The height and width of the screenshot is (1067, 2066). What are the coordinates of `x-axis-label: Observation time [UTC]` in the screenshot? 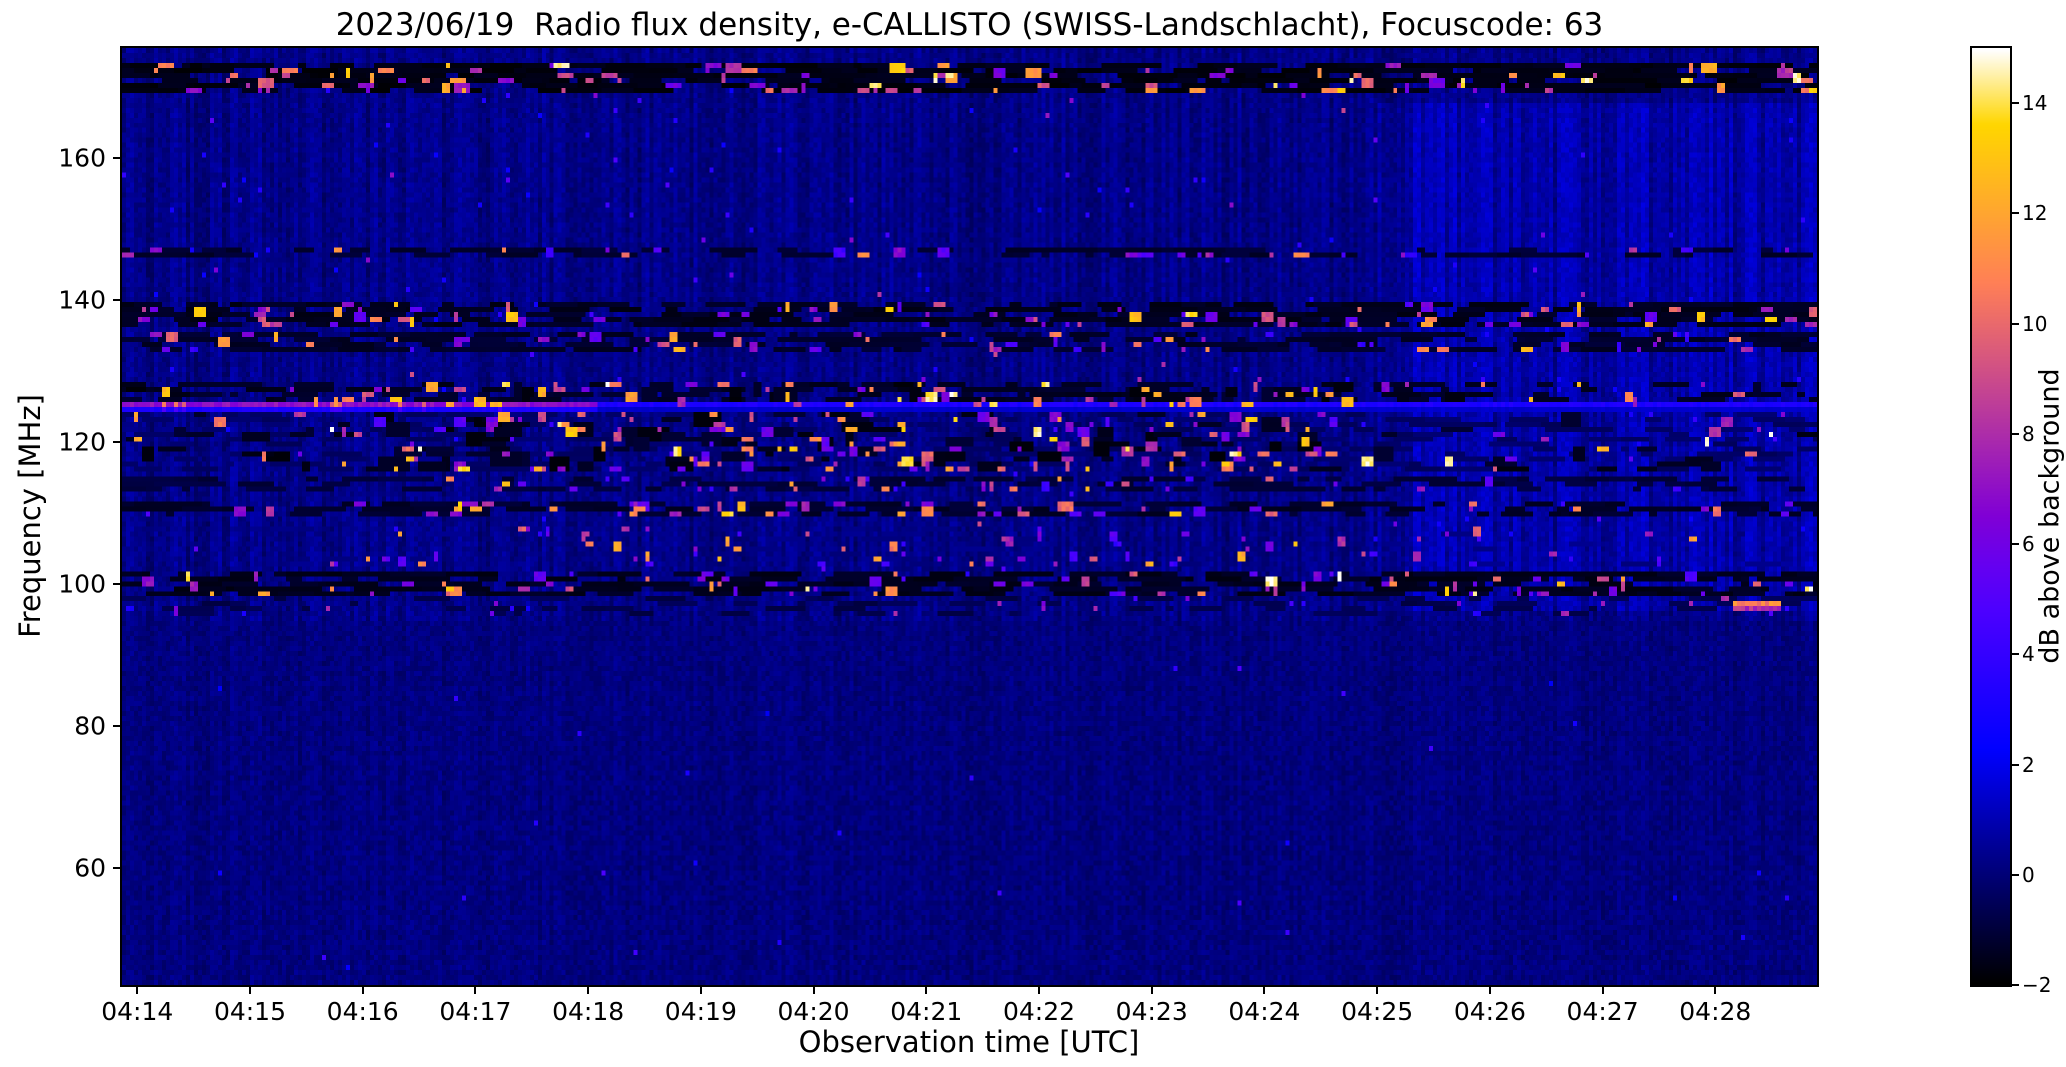 It's located at (969, 1042).